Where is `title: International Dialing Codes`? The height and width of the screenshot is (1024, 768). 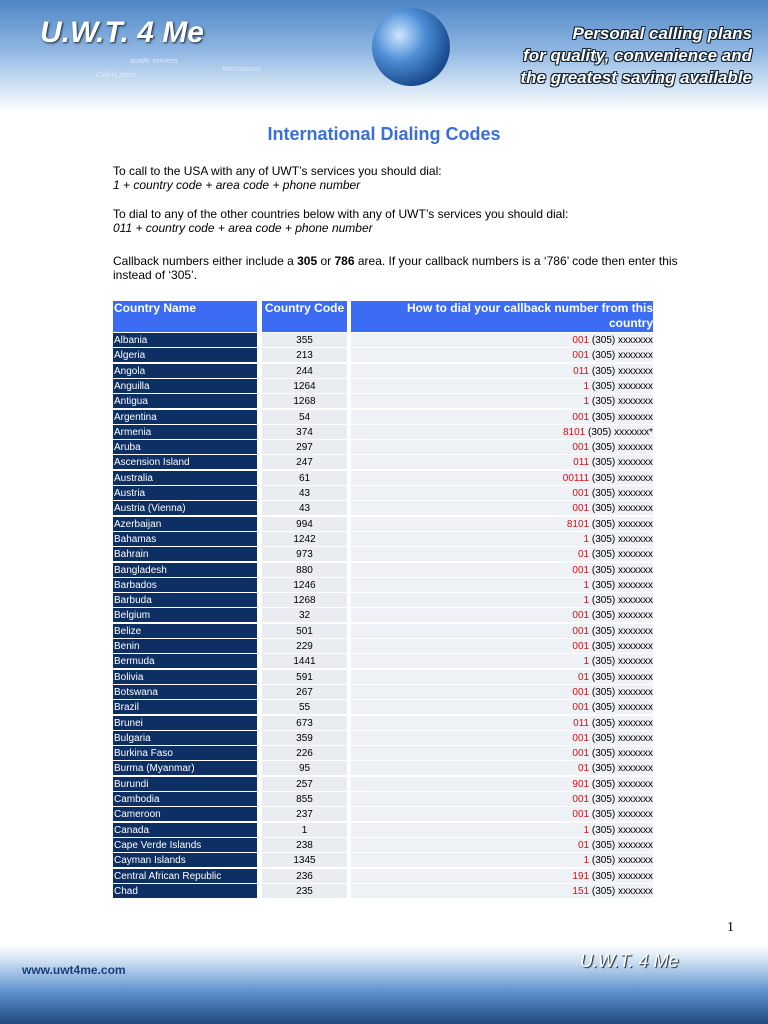 title: International Dialing Codes is located at coordinates (384, 134).